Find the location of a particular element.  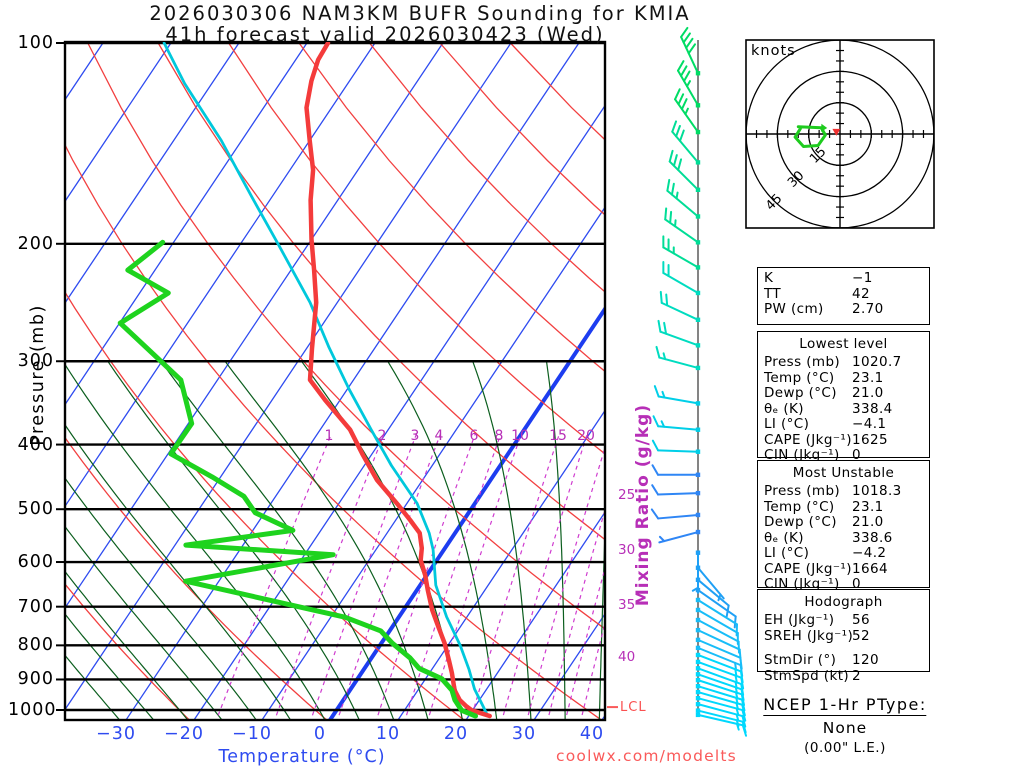

table-row: LI (°C) −4.2 is located at coordinates (846, 553).